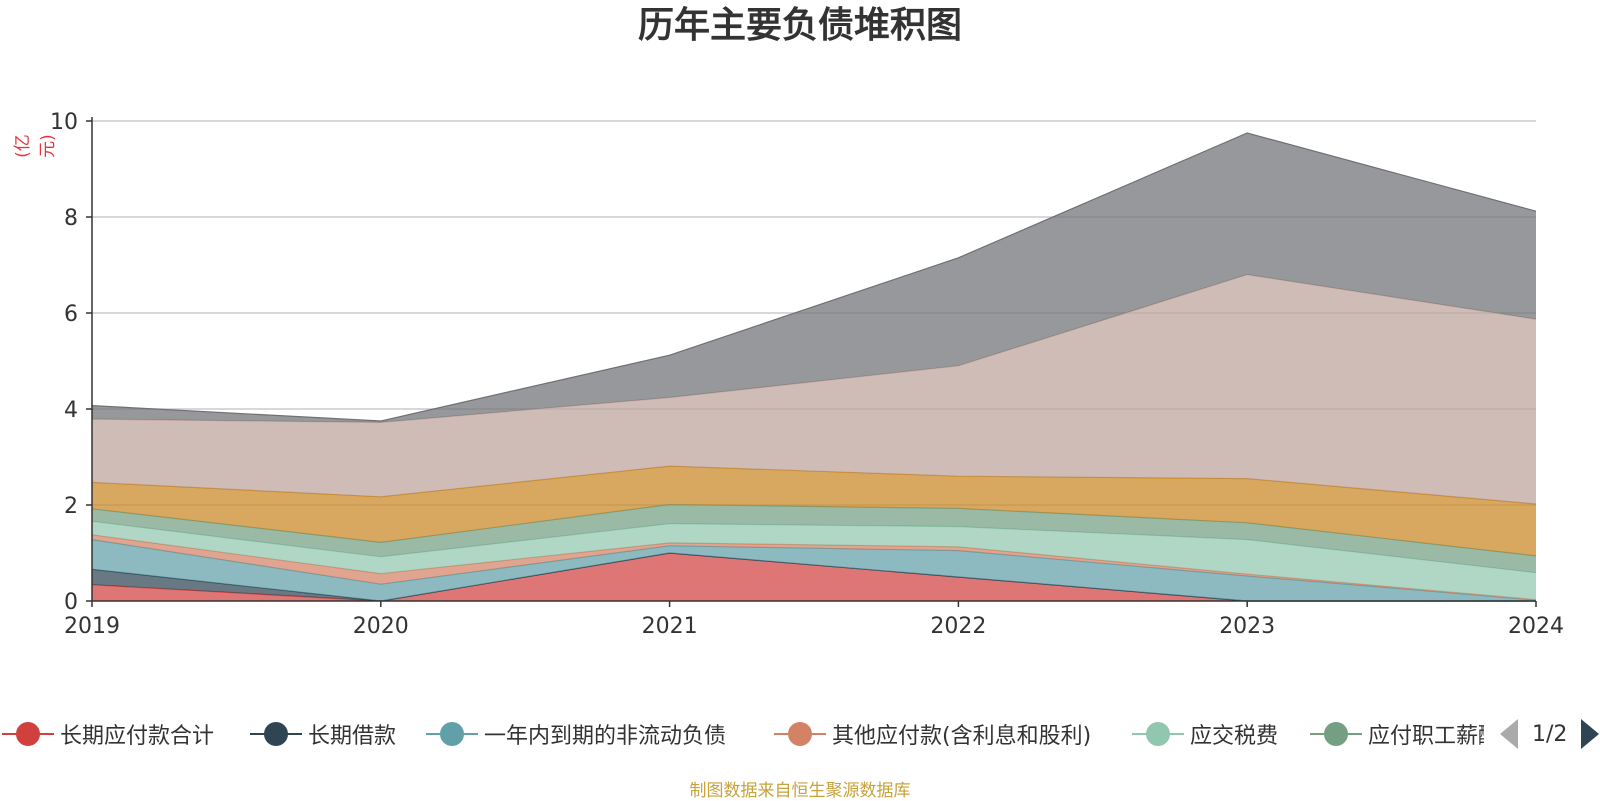 The width and height of the screenshot is (1600, 801). I want to click on legend-item: 长期应付款合计, so click(107, 734).